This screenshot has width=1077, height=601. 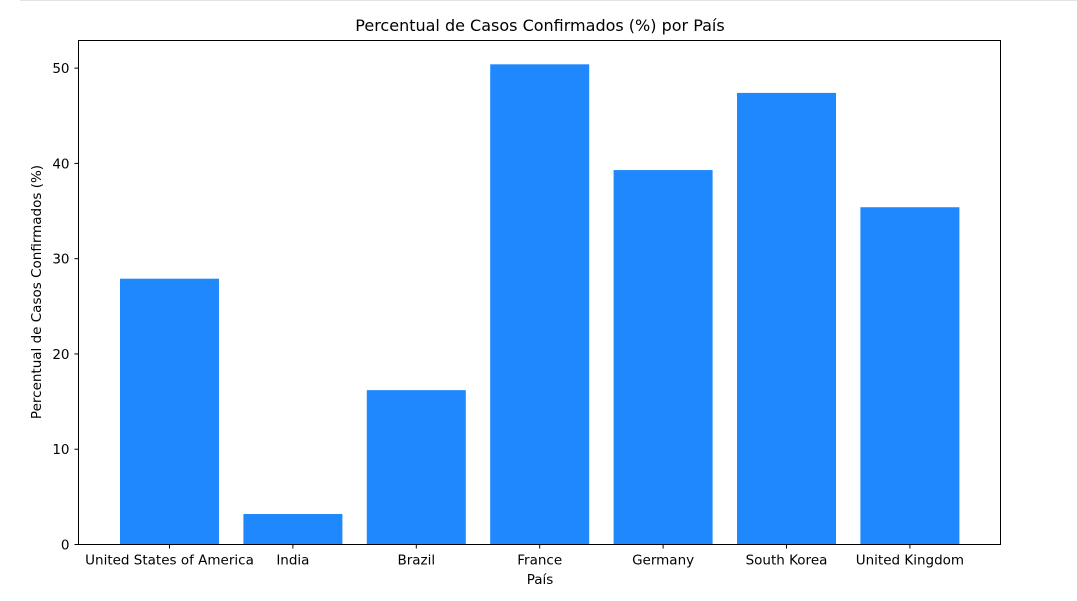 I want to click on y-tick-label: 20, so click(x=60, y=355).